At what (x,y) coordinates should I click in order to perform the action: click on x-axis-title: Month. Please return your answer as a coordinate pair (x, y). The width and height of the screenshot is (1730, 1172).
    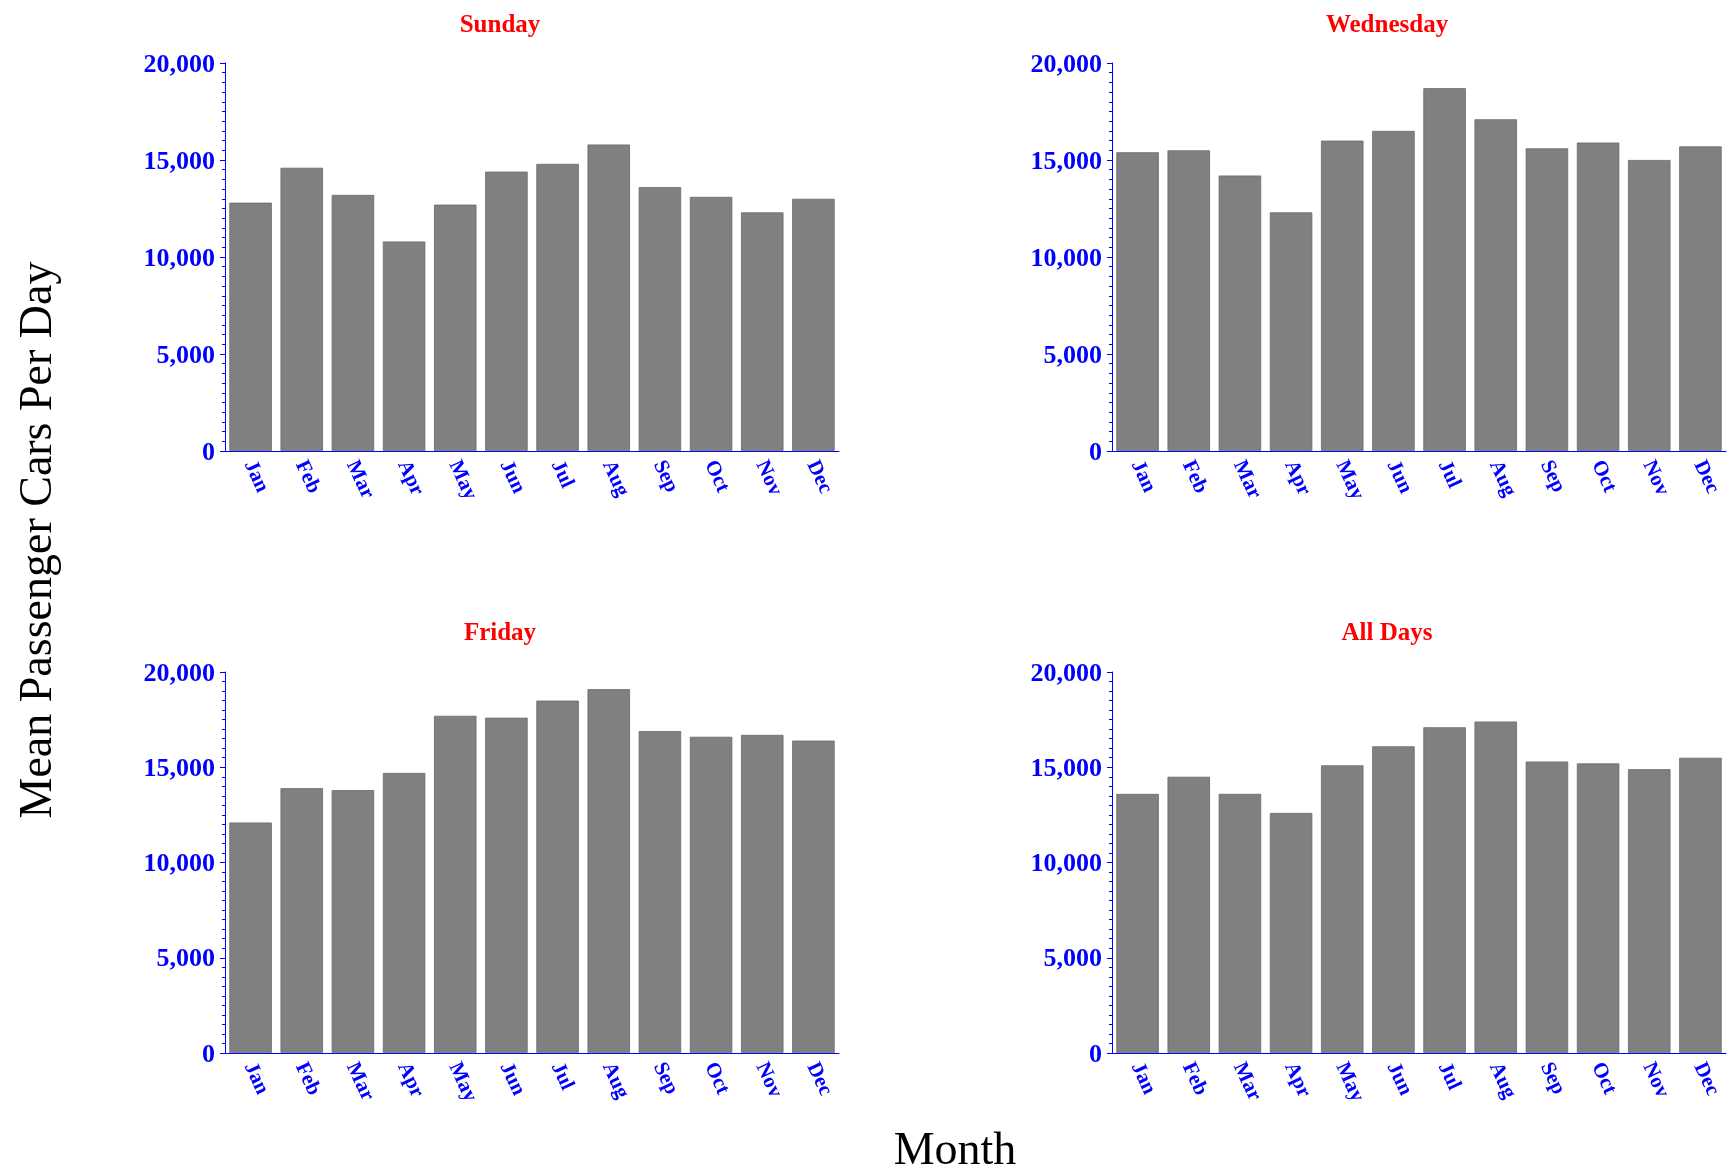
    Looking at the image, I should click on (955, 1146).